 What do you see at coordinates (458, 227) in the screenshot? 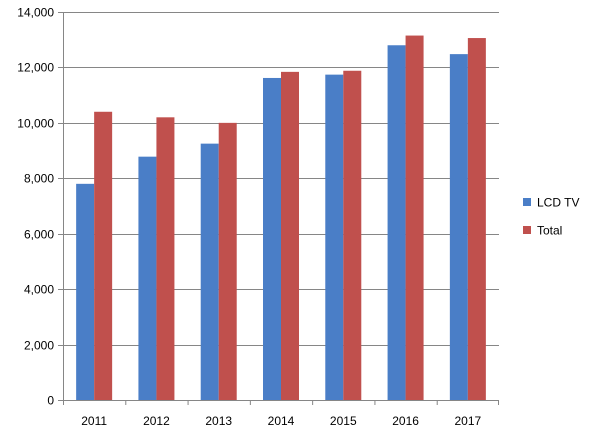
I see `bar-lcd-tv-2017` at bounding box center [458, 227].